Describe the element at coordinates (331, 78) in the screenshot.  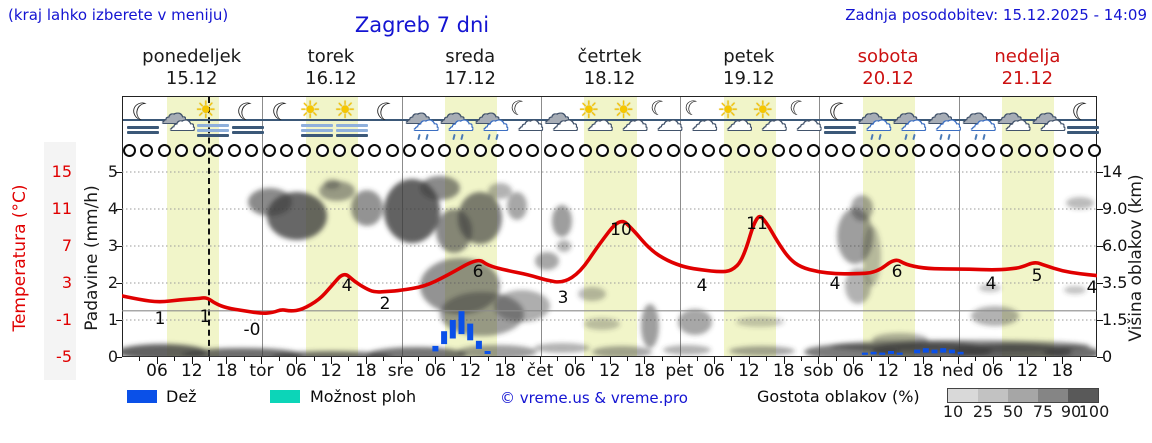
I see `day-date: 16.12` at that location.